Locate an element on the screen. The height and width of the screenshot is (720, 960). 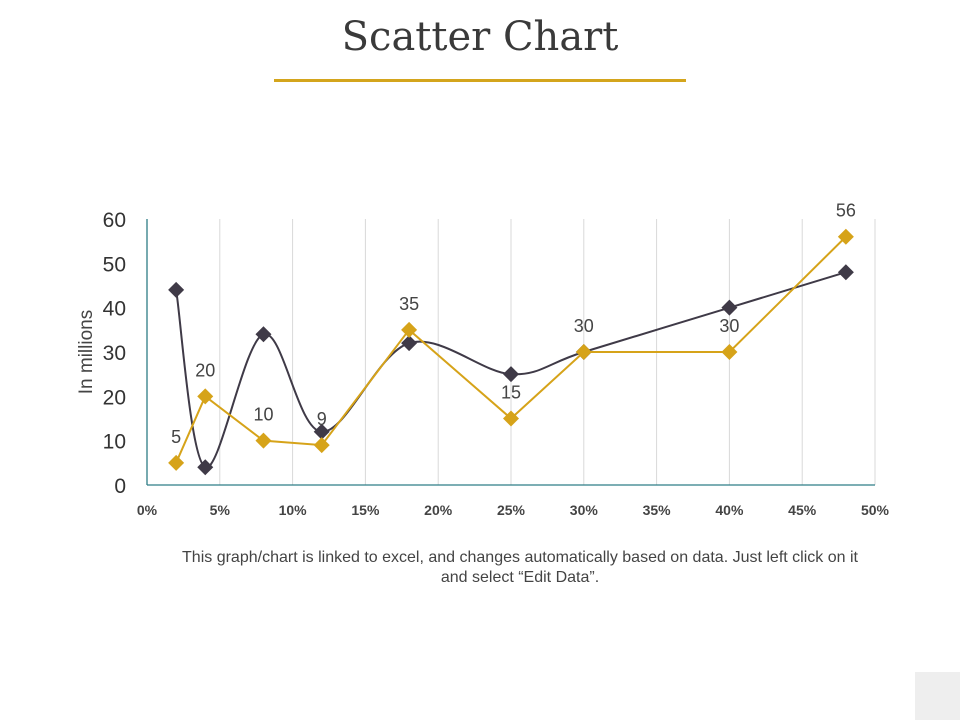
y-tick-label: 20 is located at coordinates (114, 397).